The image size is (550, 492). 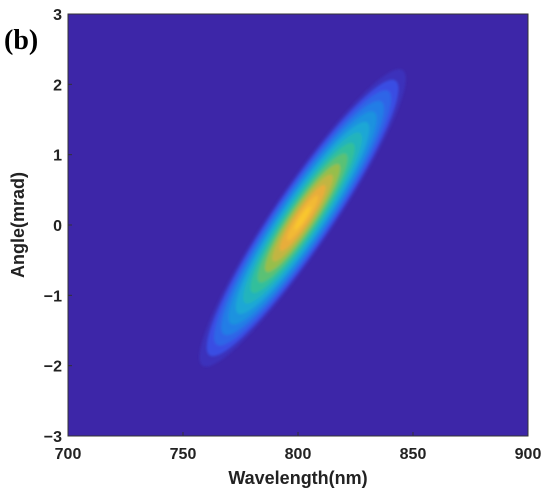 What do you see at coordinates (21, 40) in the screenshot?
I see `panel-label: (b)` at bounding box center [21, 40].